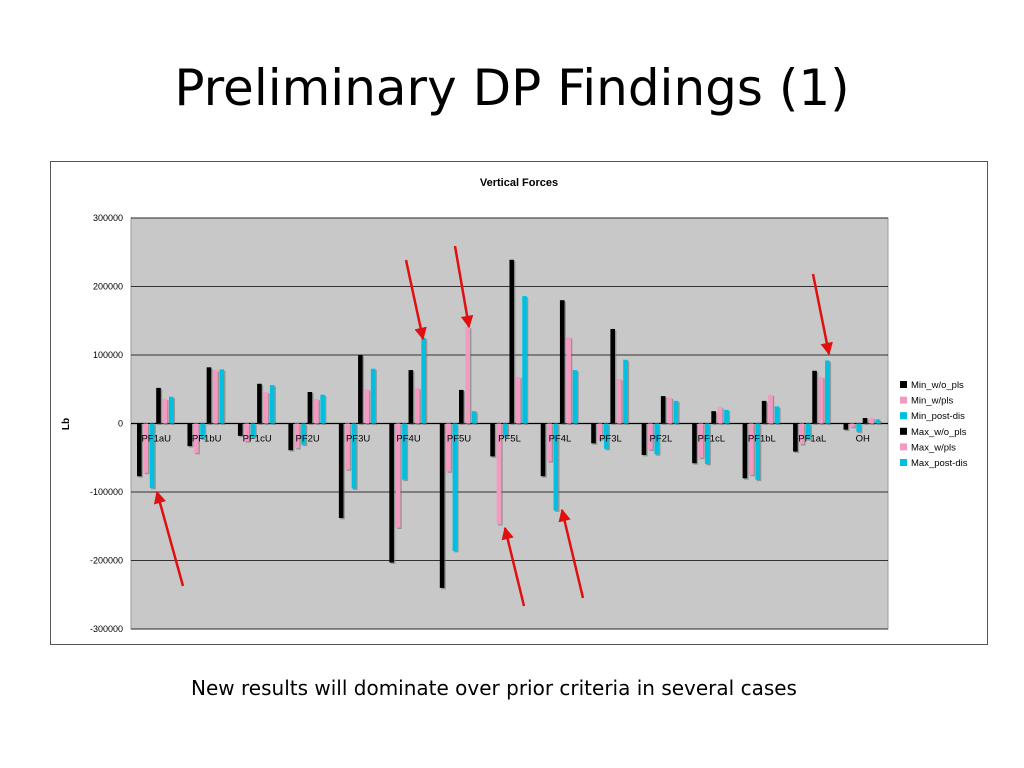 The image size is (1024, 768). Describe the element at coordinates (392, 493) in the screenshot. I see `bar-pf4u-min-w-o-pls` at that location.